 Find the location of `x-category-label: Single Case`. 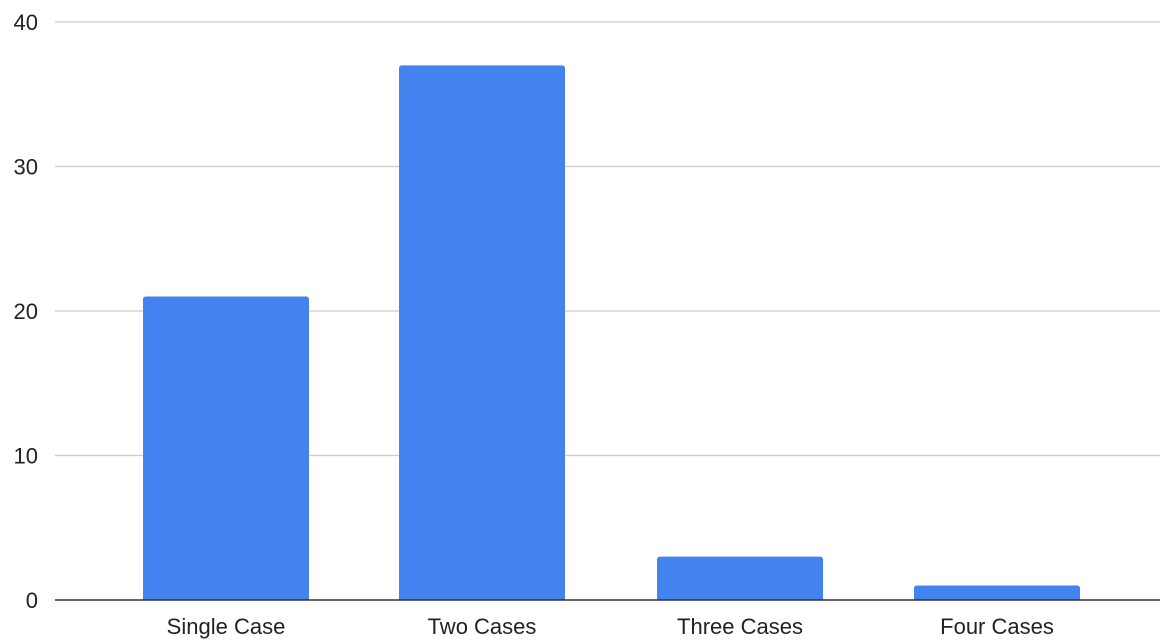

x-category-label: Single Case is located at coordinates (226, 626).